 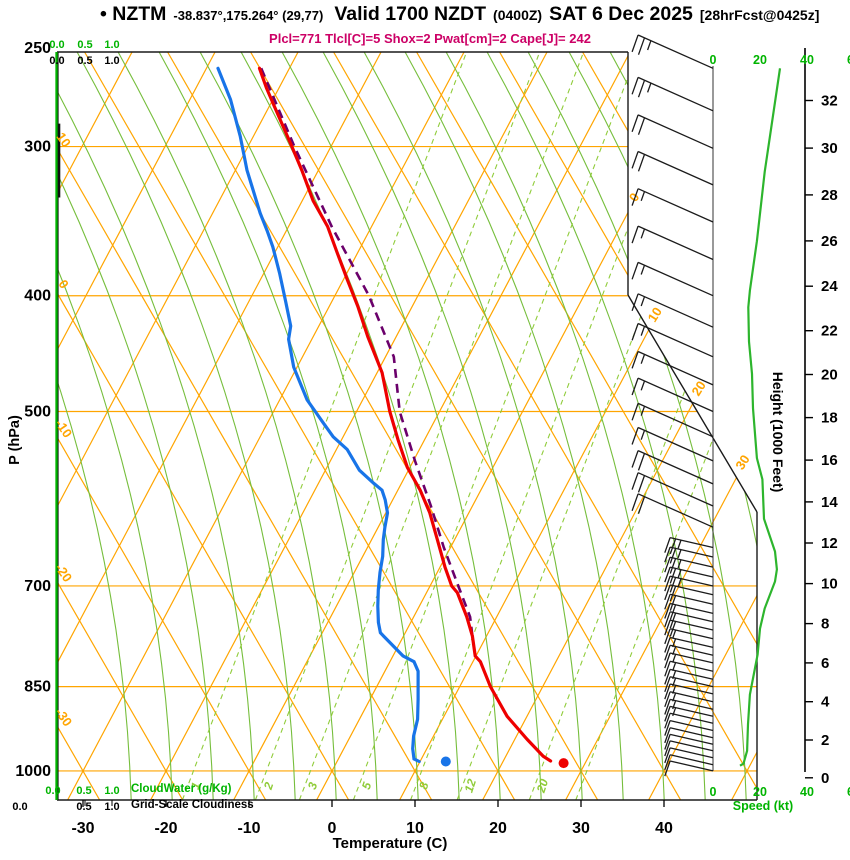 What do you see at coordinates (37, 296) in the screenshot?
I see `svg-text: 400` at bounding box center [37, 296].